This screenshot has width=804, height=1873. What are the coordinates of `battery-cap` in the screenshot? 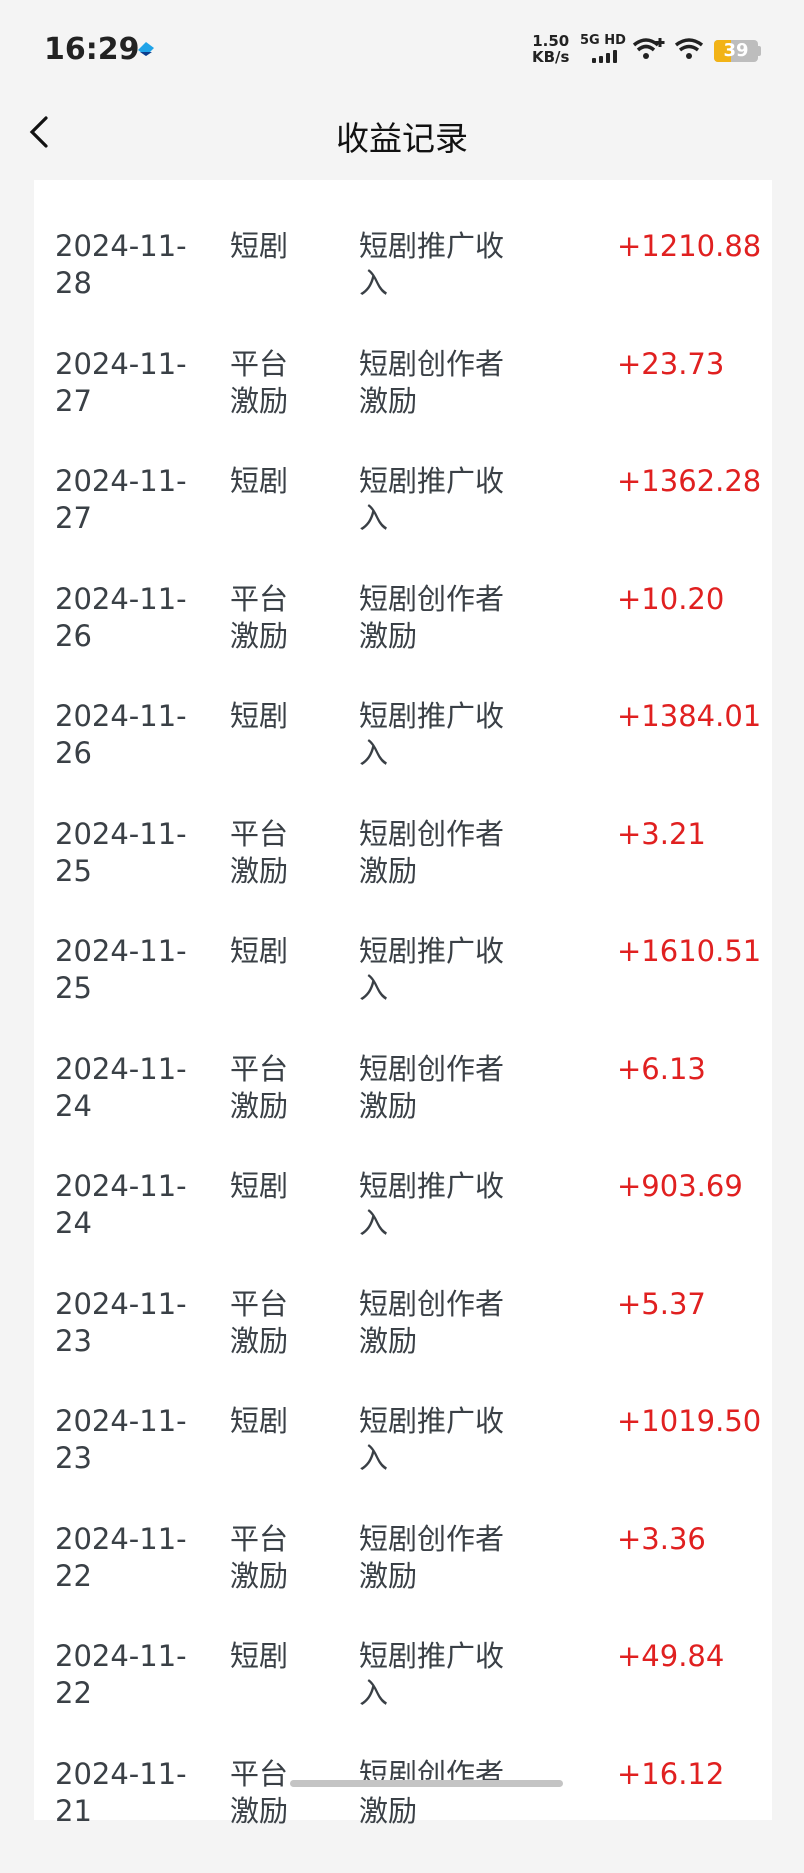 It's located at (759, 51).